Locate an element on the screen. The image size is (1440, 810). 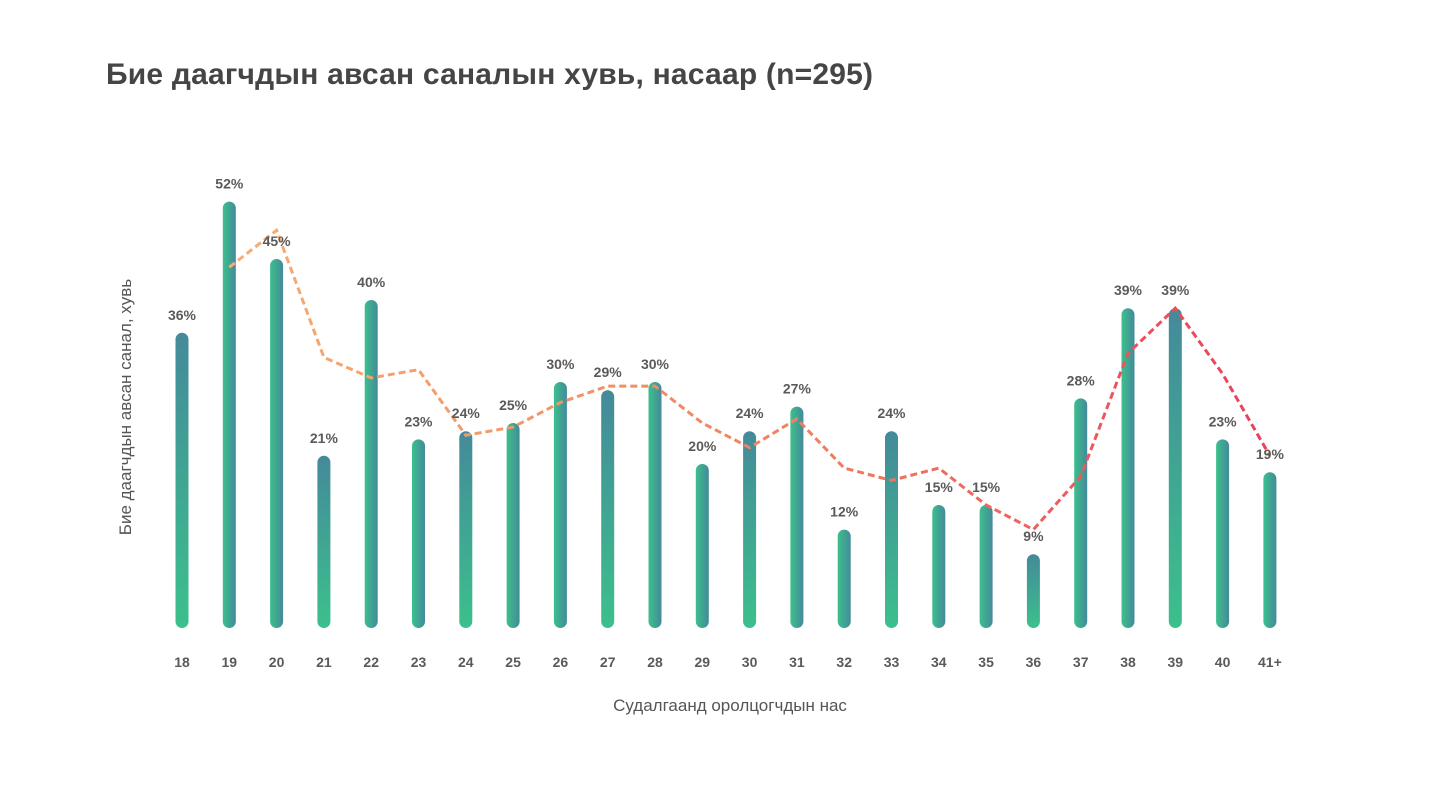
x-tick-label: 18 is located at coordinates (182, 662).